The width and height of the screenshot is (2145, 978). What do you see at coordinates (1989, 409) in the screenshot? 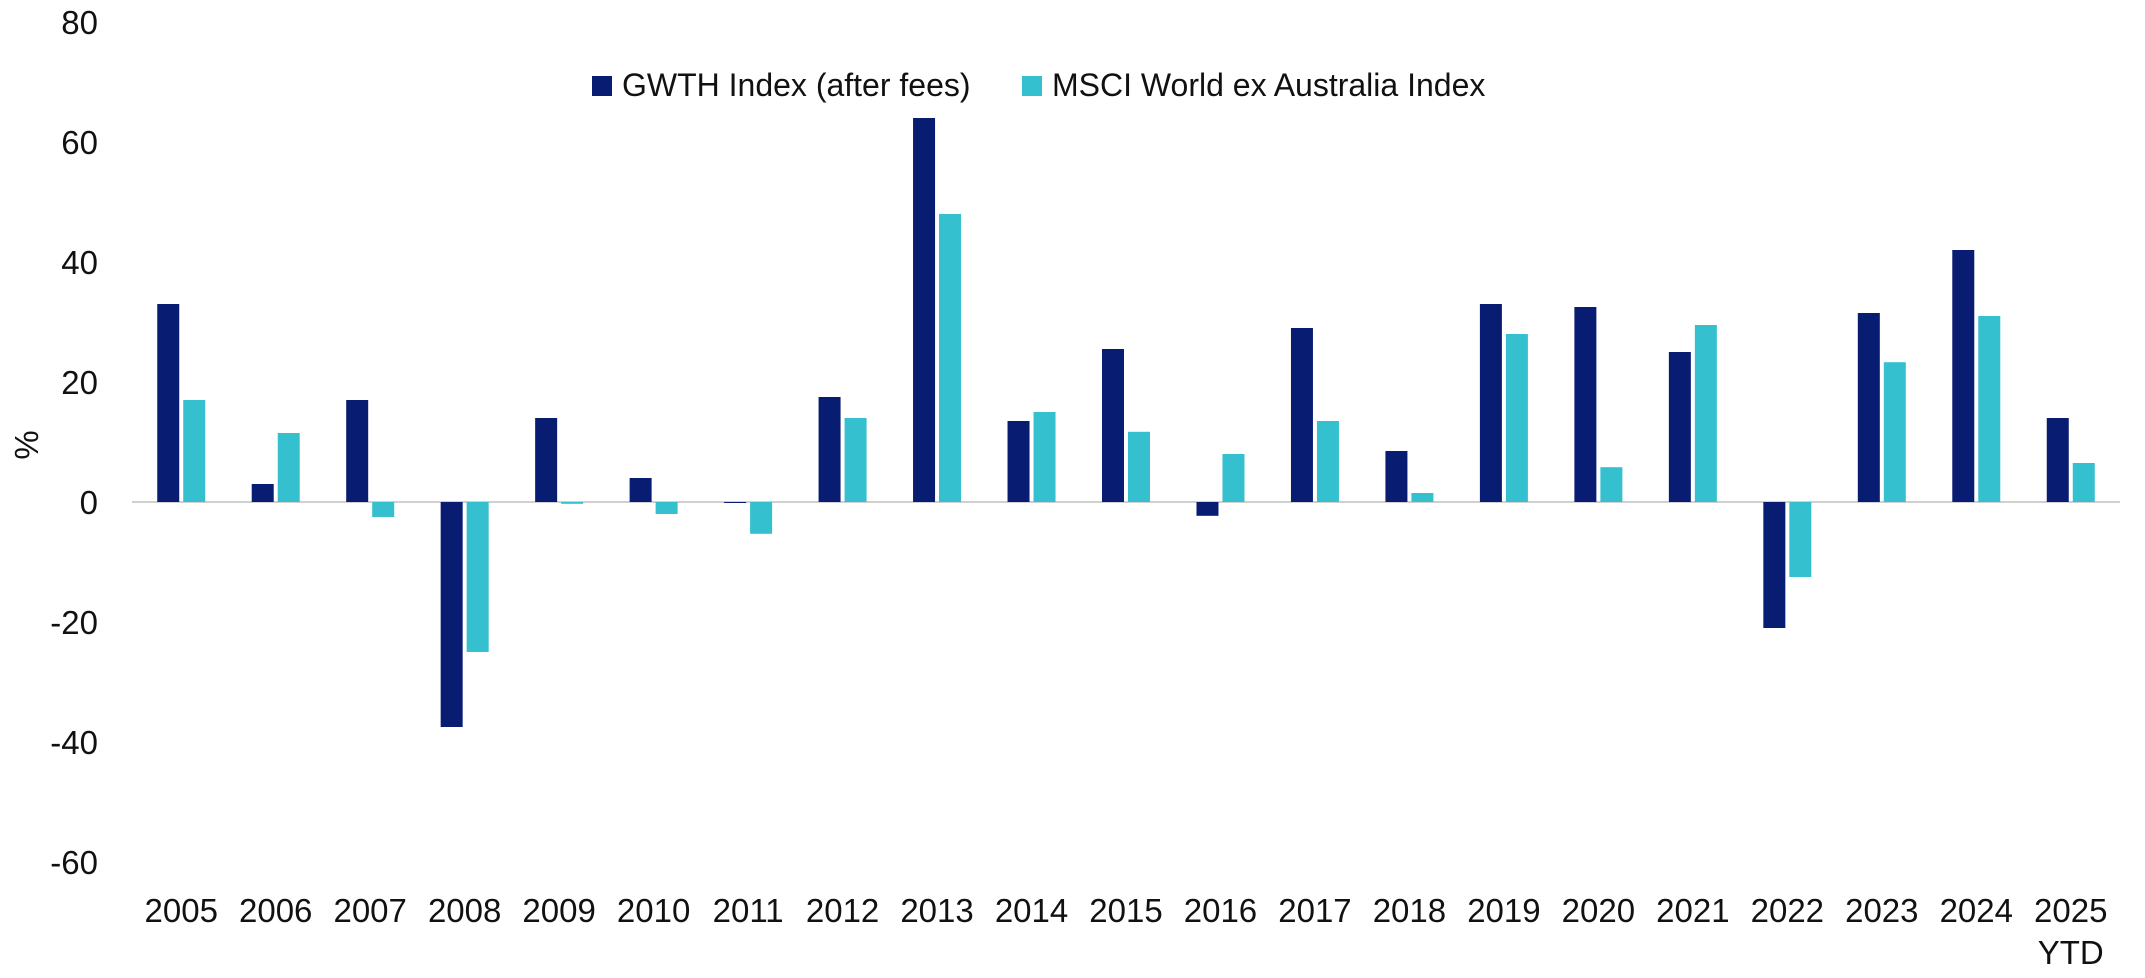
I see `bar-msci-2024` at bounding box center [1989, 409].